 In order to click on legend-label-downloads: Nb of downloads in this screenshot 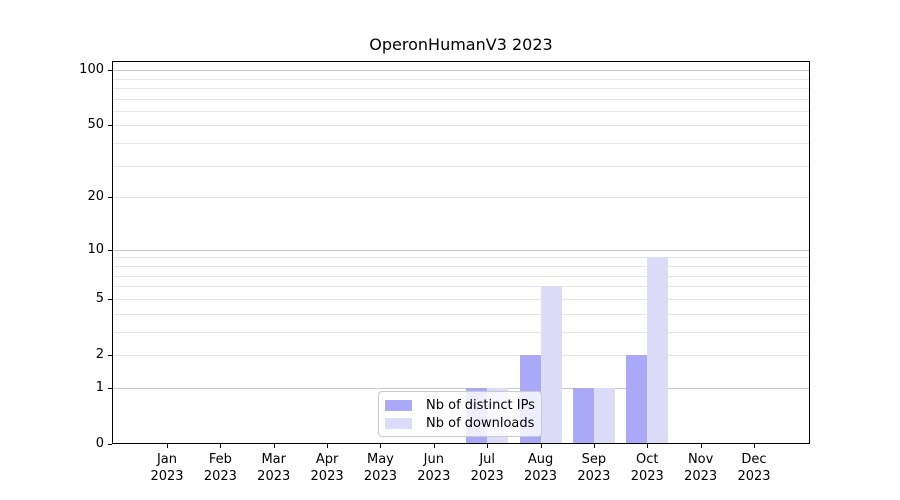, I will do `click(480, 423)`.